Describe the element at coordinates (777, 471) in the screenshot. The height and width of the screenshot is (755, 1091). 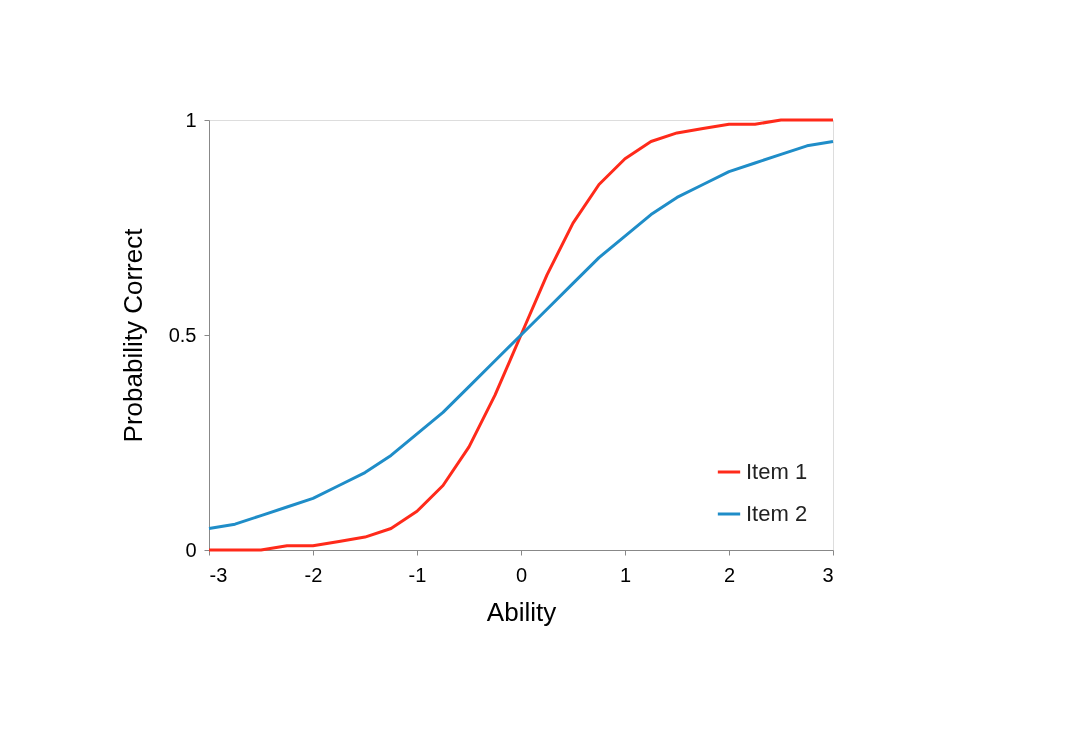
I see `legend-label: Item 1` at that location.